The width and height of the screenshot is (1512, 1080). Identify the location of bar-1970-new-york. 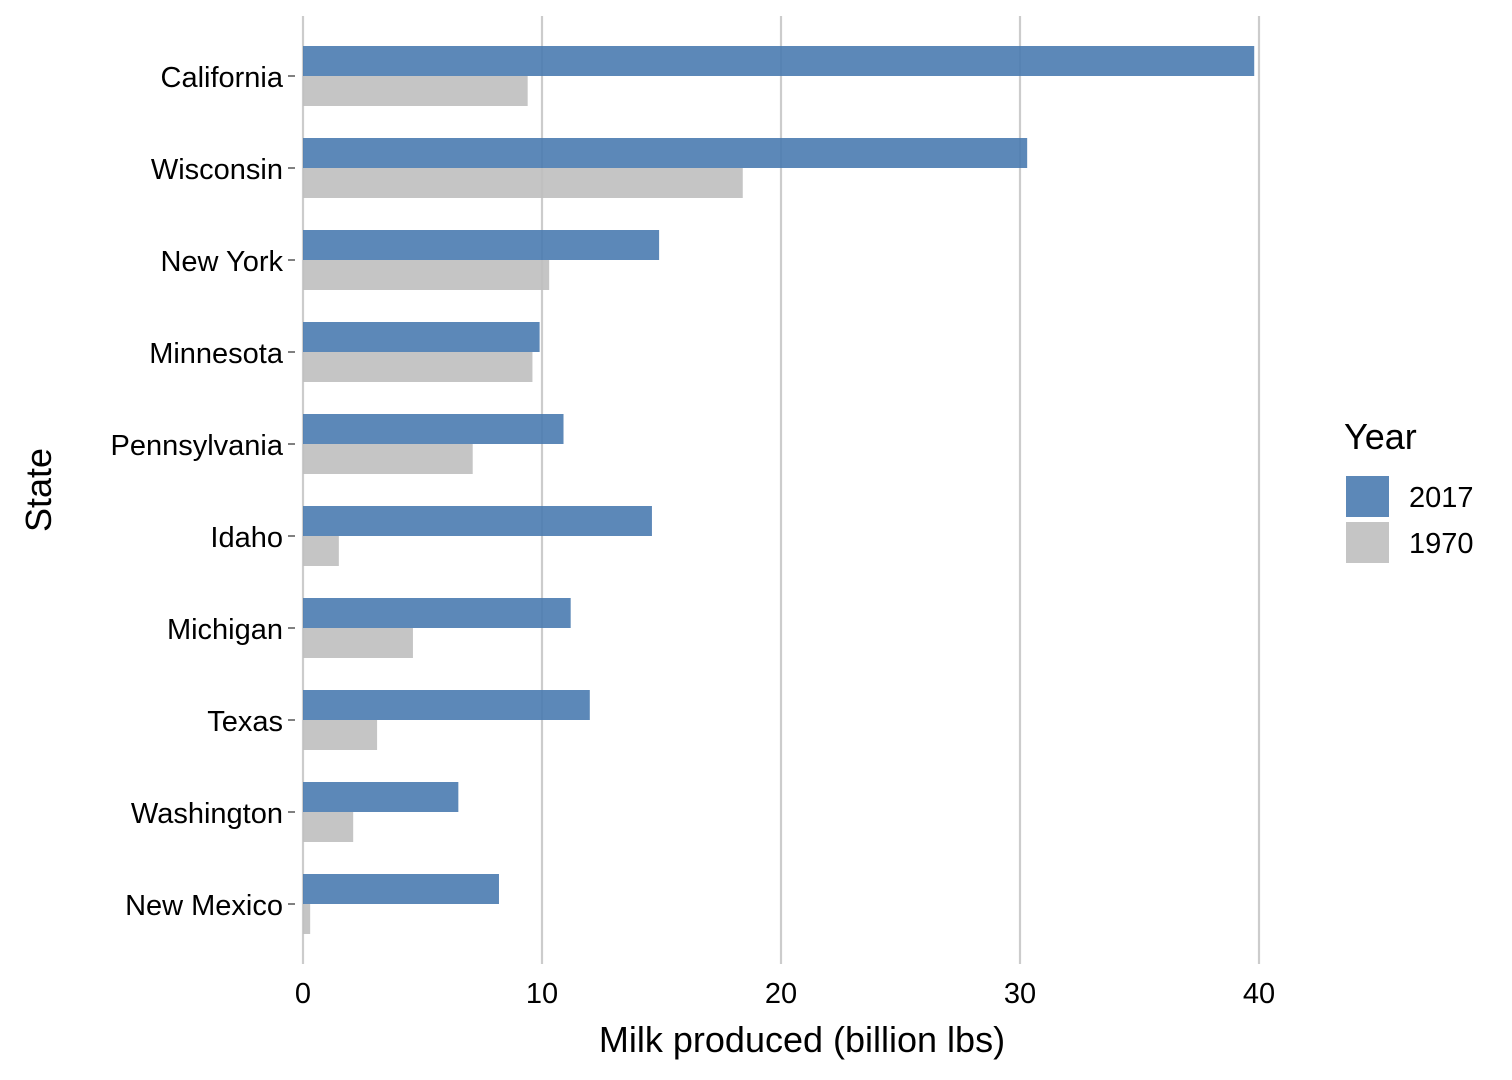
(426, 275).